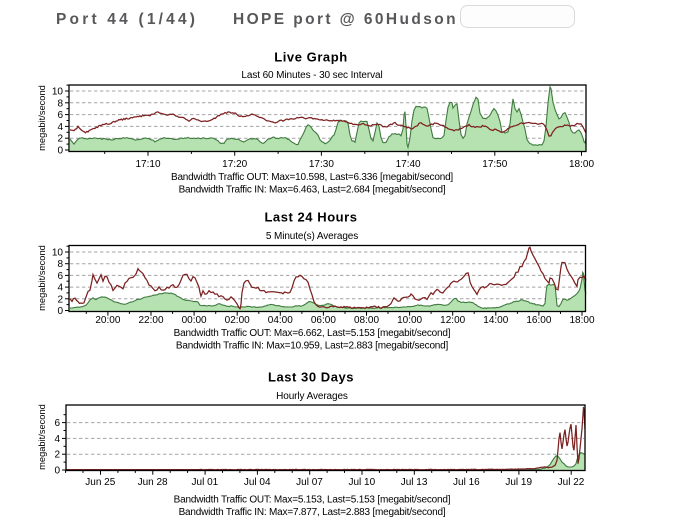 The height and width of the screenshot is (525, 700). Describe the element at coordinates (312, 236) in the screenshot. I see `svg-text: 5 Minute(s) Averages` at that location.